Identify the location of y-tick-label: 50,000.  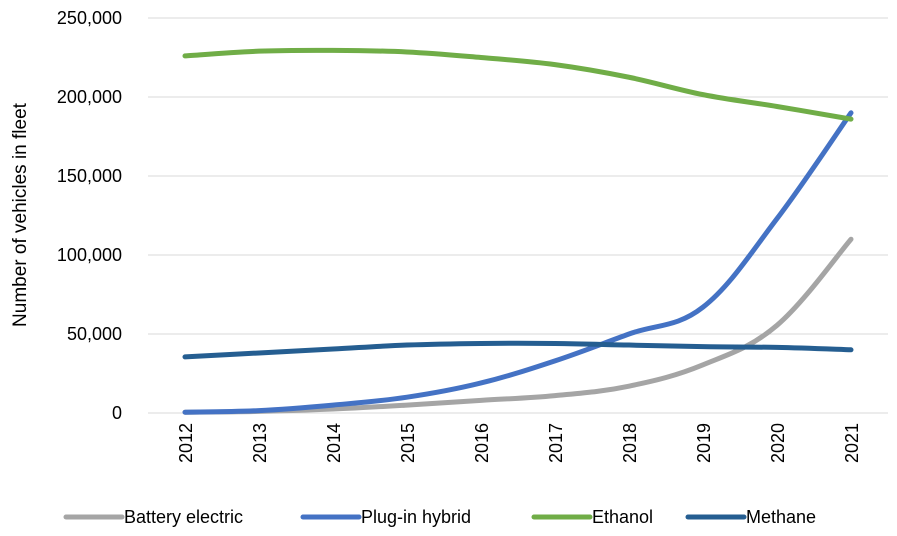
(94, 334).